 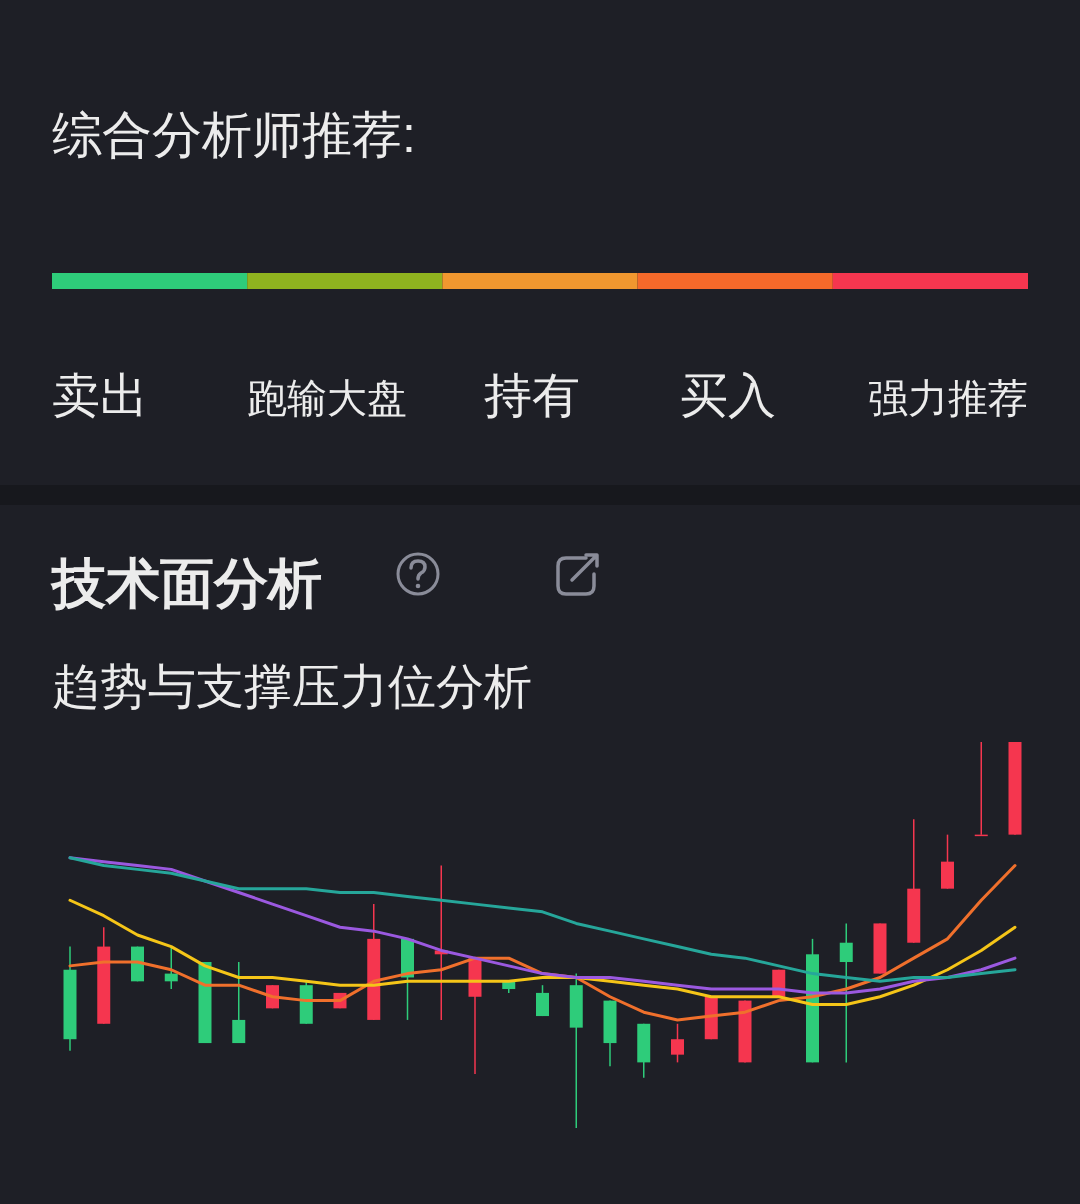 What do you see at coordinates (234, 135) in the screenshot?
I see `text: 综合分析师推荐:` at bounding box center [234, 135].